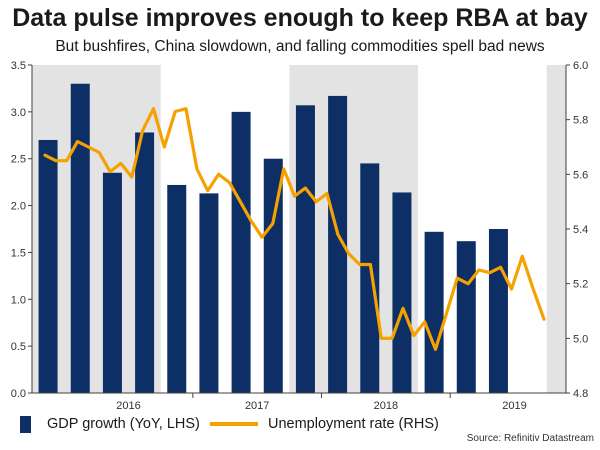 Image resolution: width=600 pixels, height=450 pixels. What do you see at coordinates (580, 285) in the screenshot?
I see `right-tick-label-2: 5.2` at bounding box center [580, 285].